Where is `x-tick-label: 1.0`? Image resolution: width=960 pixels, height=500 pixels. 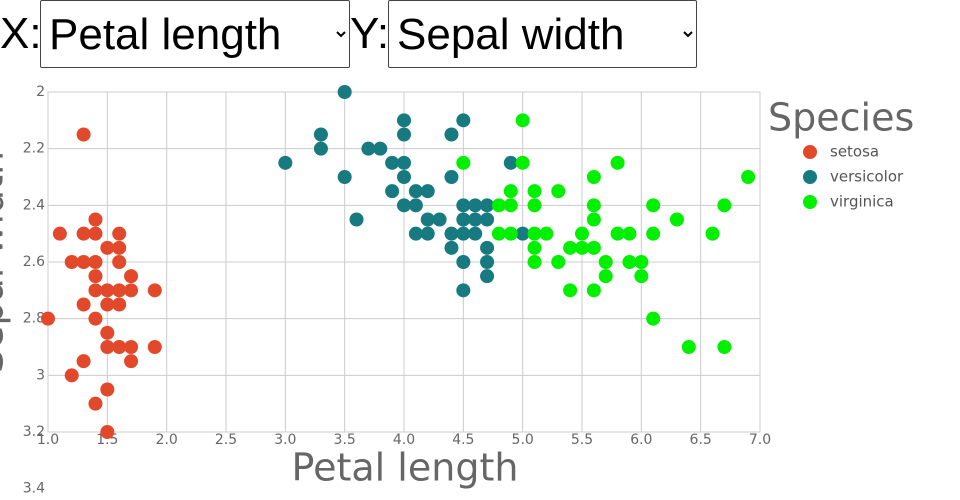
x-tick-label: 1.0 is located at coordinates (48, 440).